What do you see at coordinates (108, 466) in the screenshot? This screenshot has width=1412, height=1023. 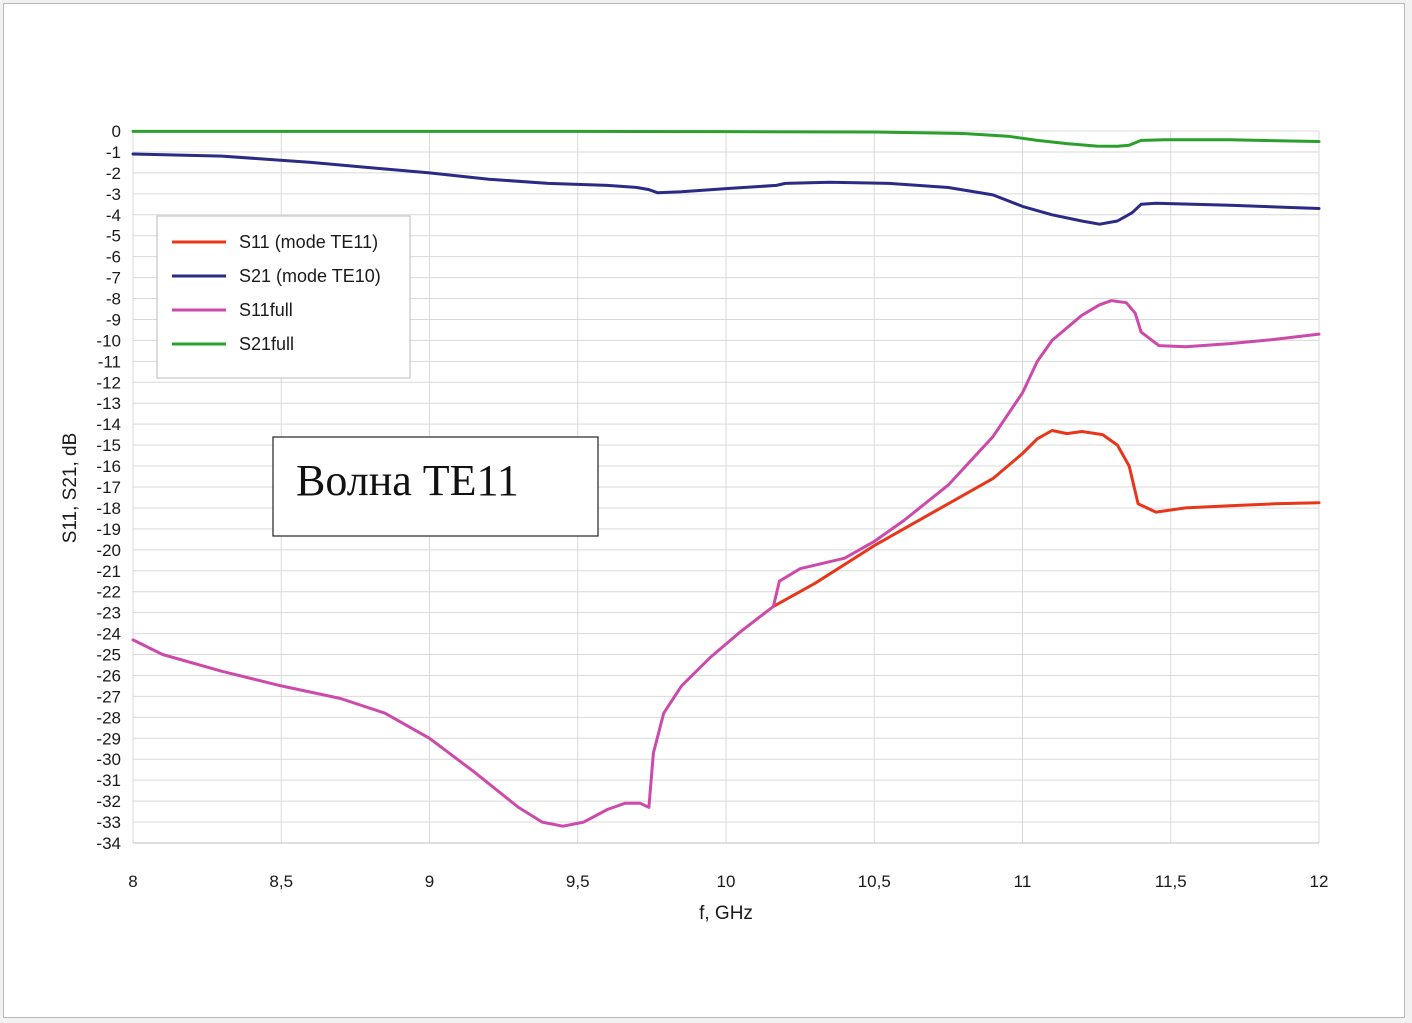 I see `y-tick-label: -16` at bounding box center [108, 466].